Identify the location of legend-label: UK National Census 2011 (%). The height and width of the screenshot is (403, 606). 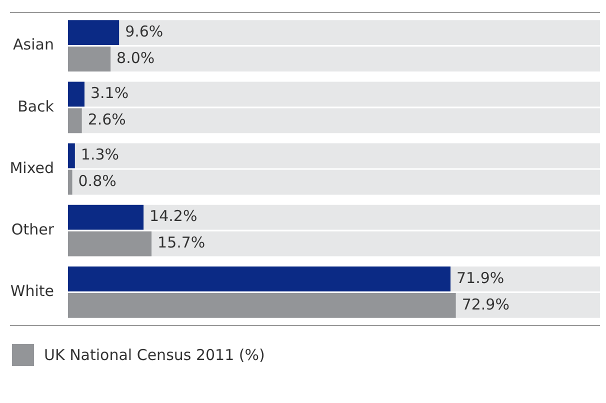
(154, 355).